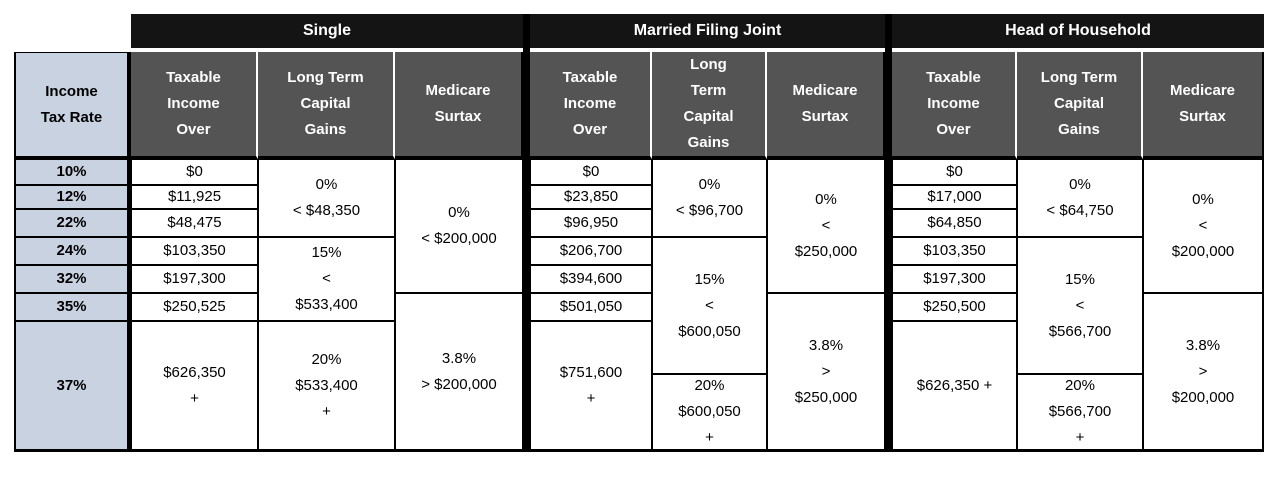  Describe the element at coordinates (1080, 413) in the screenshot. I see `hoh-ltcg-20pct: 20% $566,700 +` at that location.